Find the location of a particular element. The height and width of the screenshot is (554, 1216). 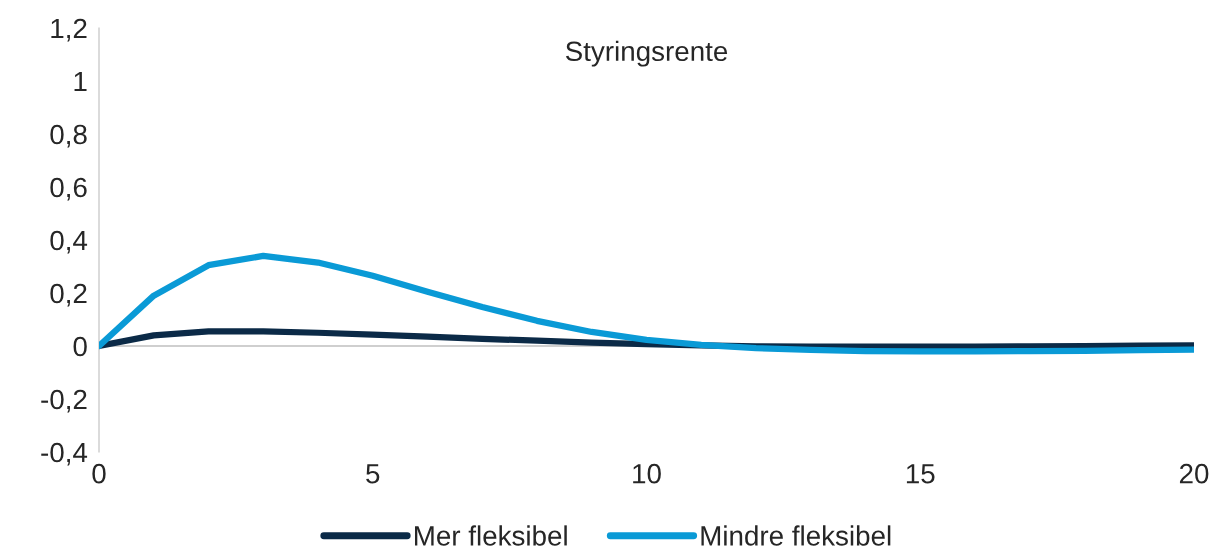

x-tick-label: 15 is located at coordinates (920, 474).